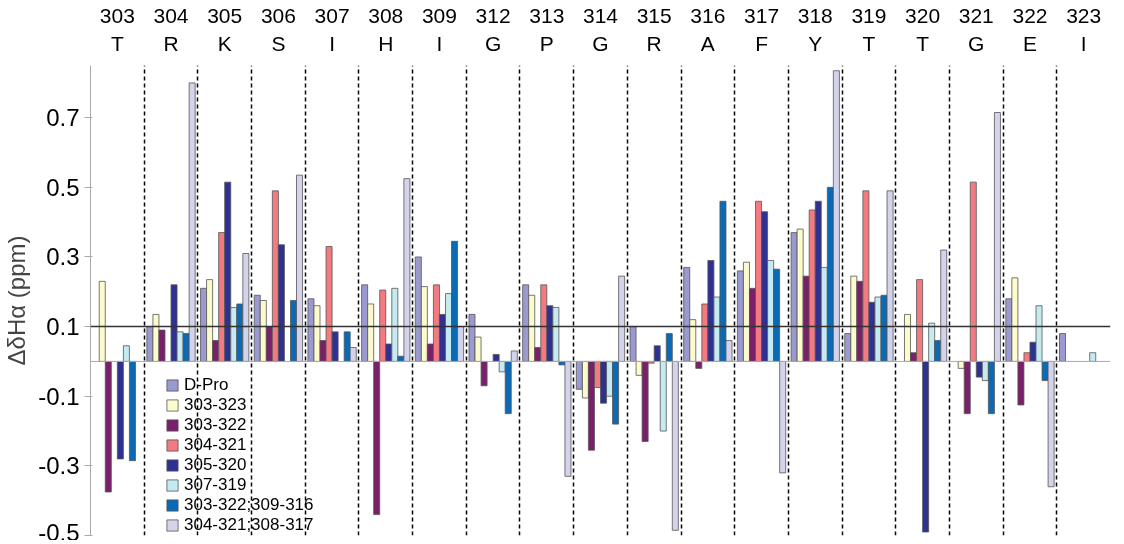  What do you see at coordinates (815, 29) in the screenshot?
I see `x-tick-label: 318 Y` at bounding box center [815, 29].